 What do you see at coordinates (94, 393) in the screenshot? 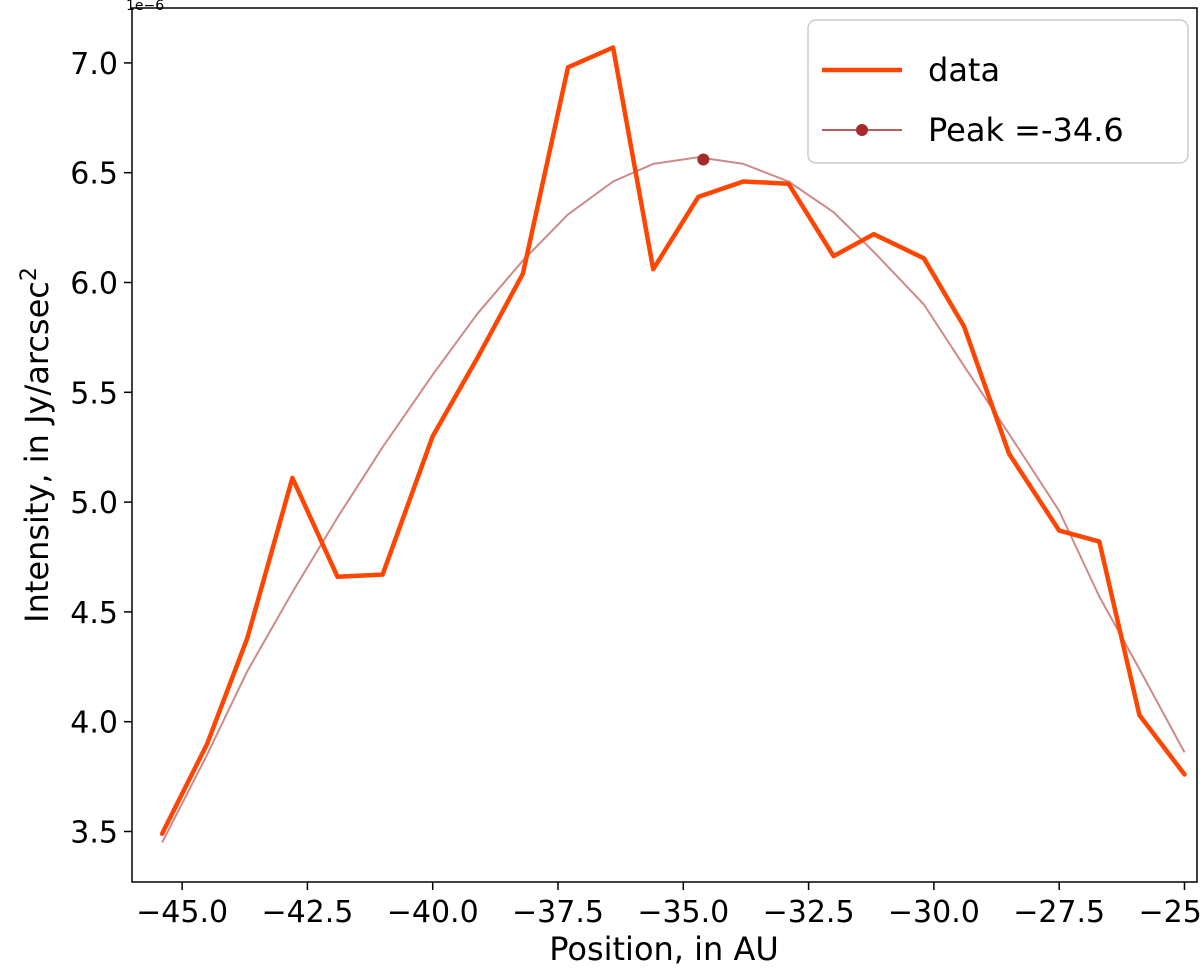
I see `y-tick-label: 5.5` at bounding box center [94, 393].